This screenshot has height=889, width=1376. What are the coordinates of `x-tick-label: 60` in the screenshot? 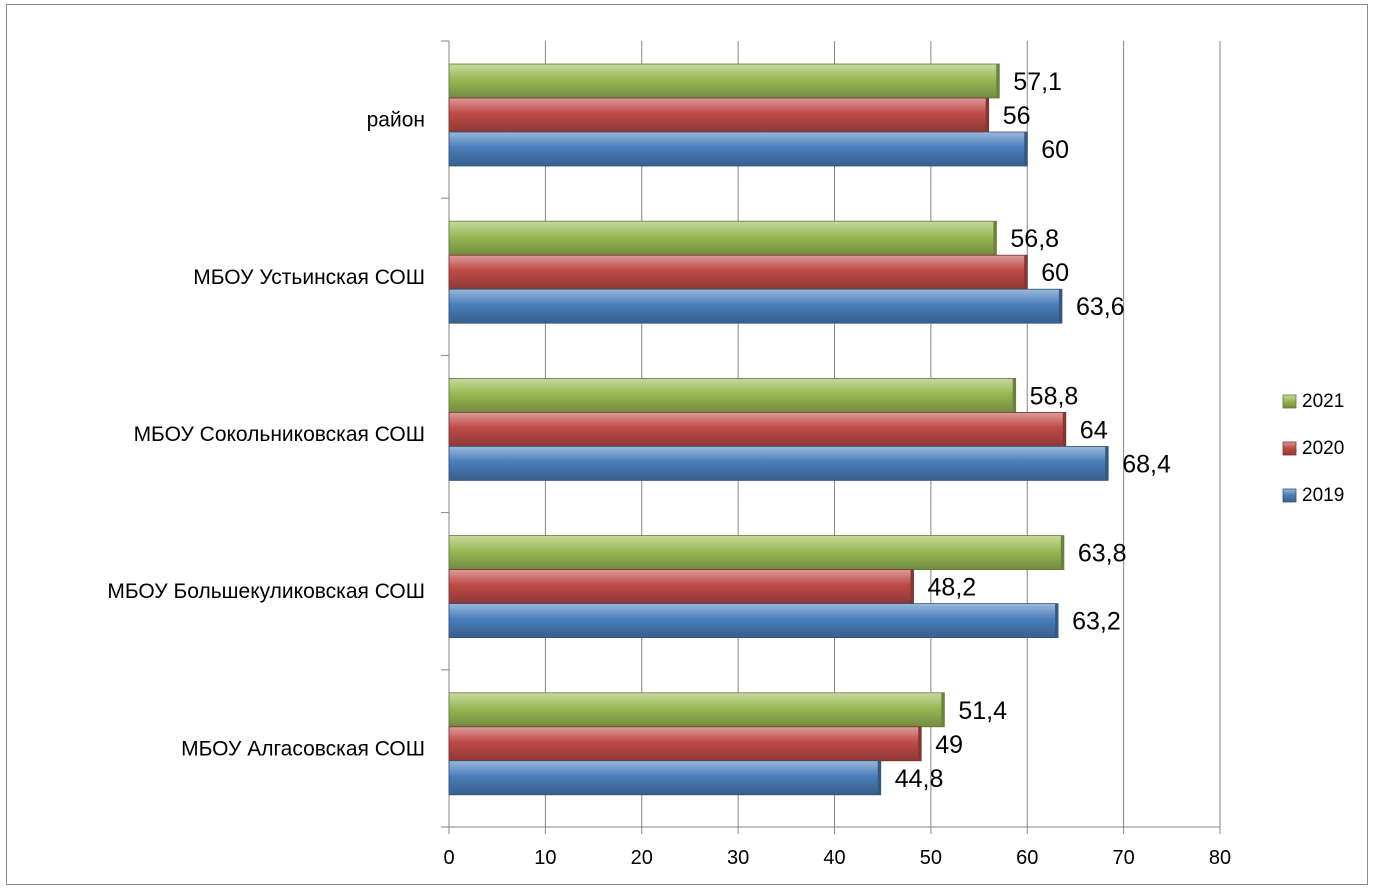 It's located at (1027, 858).